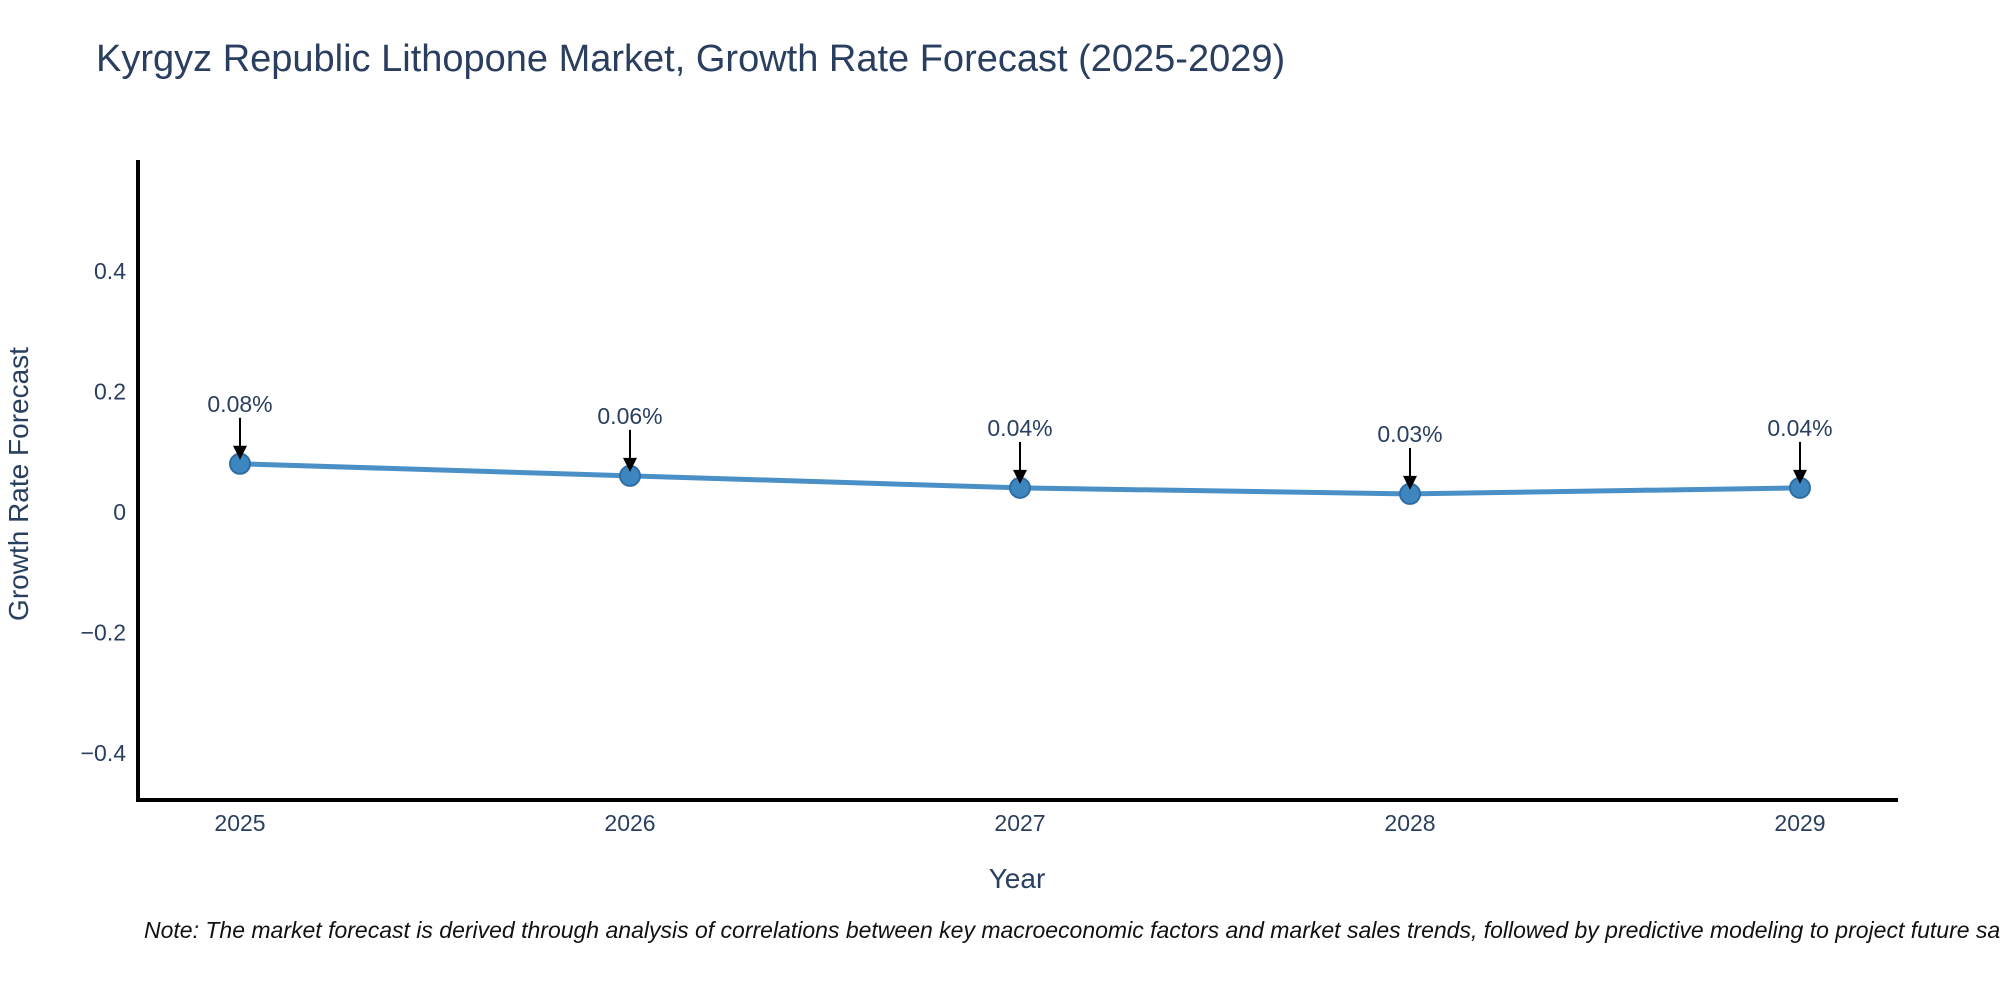 The width and height of the screenshot is (2000, 1000). What do you see at coordinates (1799, 823) in the screenshot?
I see `x-tick-label: 2029` at bounding box center [1799, 823].